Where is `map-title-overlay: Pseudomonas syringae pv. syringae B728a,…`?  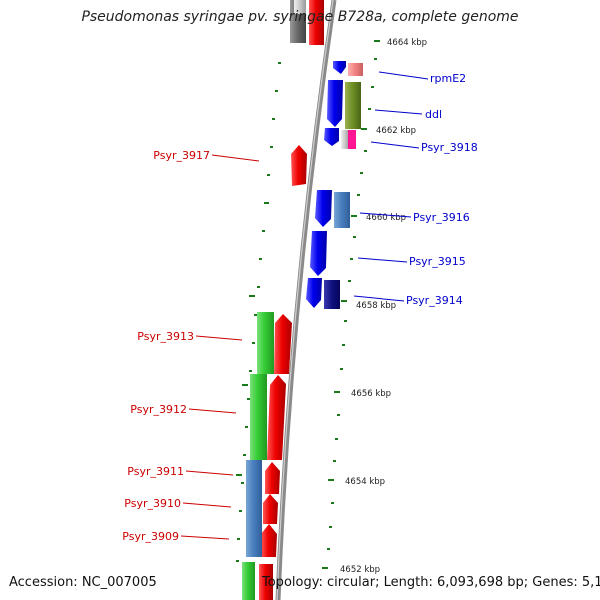 map-title-overlay: Pseudomonas syringae pv. syringae B728a,… is located at coordinates (300, 17).